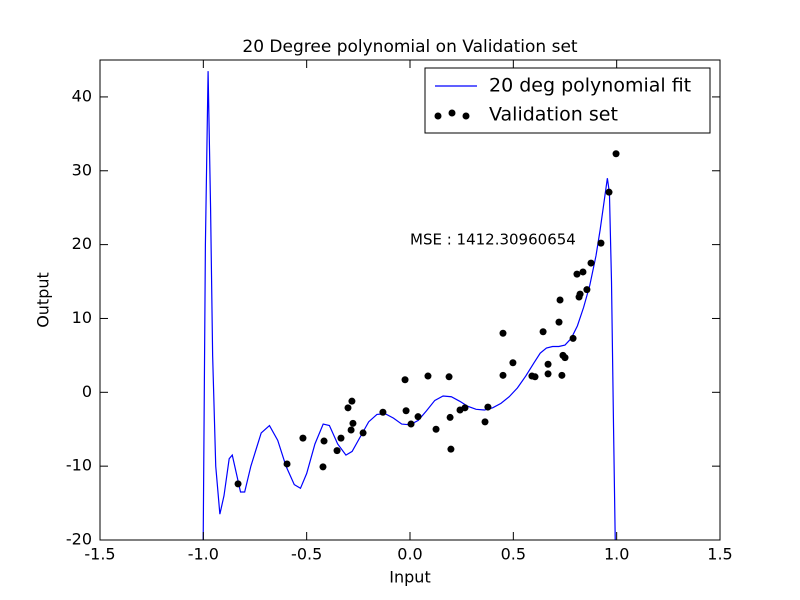 This screenshot has height=600, width=800. Describe the element at coordinates (306, 554) in the screenshot. I see `x-tick-label: -0.5` at that location.